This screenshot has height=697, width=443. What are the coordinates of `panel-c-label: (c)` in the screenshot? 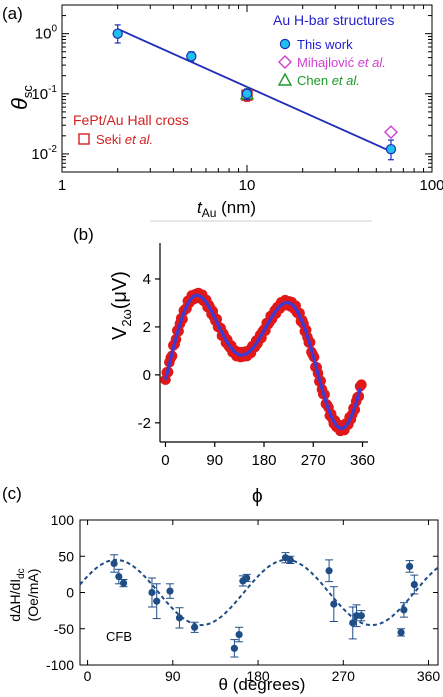 It's located at (12, 493).